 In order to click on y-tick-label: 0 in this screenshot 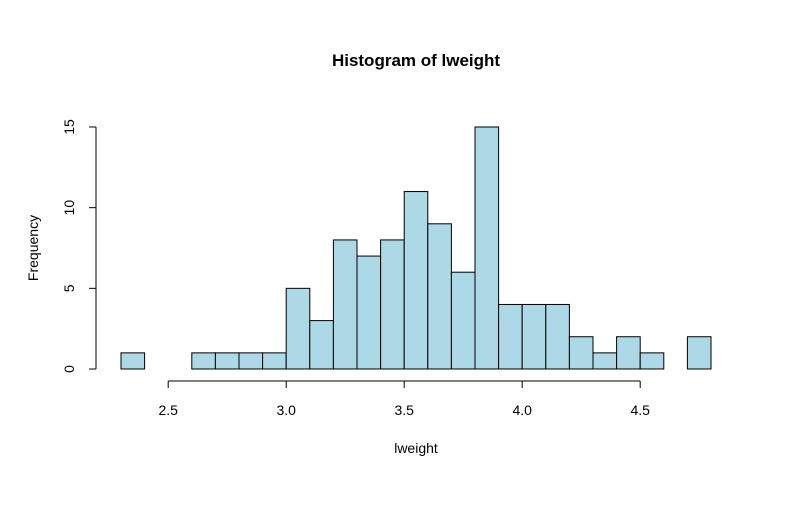, I will do `click(69, 369)`.